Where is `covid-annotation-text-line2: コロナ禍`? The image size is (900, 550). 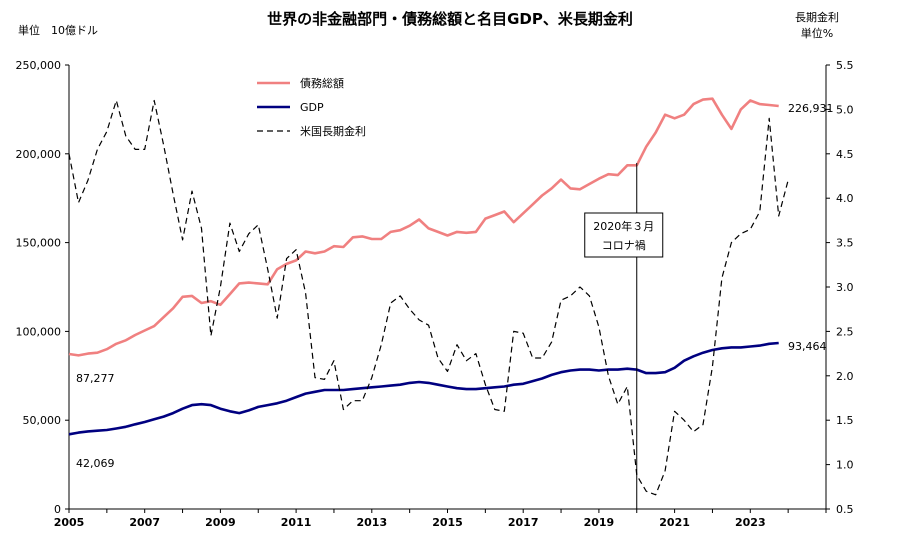
covid-annotation-text-line2: コロナ禍 is located at coordinates (624, 245).